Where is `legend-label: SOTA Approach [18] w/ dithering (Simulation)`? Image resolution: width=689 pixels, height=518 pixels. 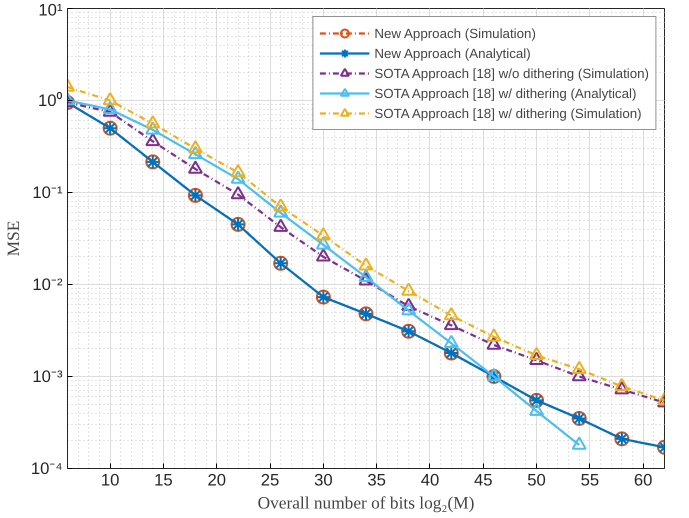 legend-label: SOTA Approach [18] w/ dithering (Simulation) is located at coordinates (508, 113).